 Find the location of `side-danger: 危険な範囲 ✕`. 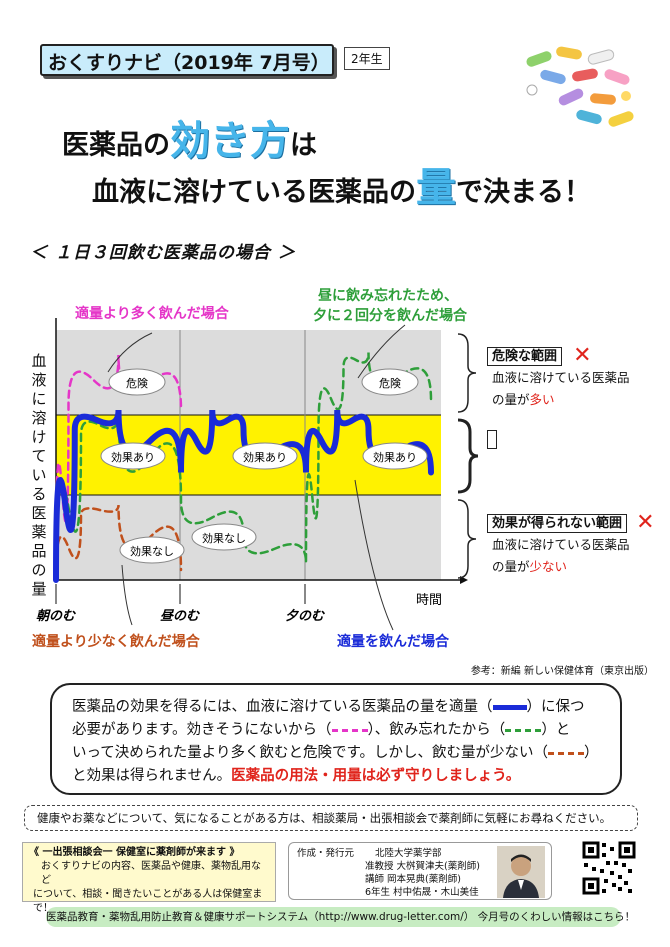

side-danger: 危険な範囲 ✕ is located at coordinates (539, 355).